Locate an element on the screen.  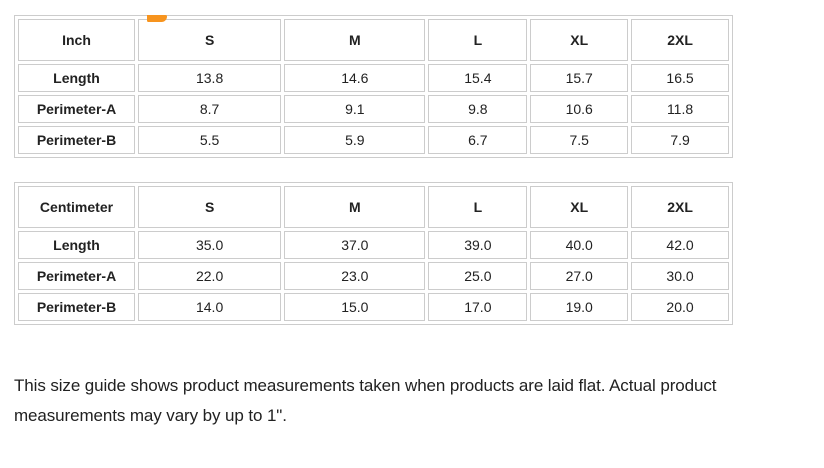
cell-value: 42.0 is located at coordinates (680, 245).